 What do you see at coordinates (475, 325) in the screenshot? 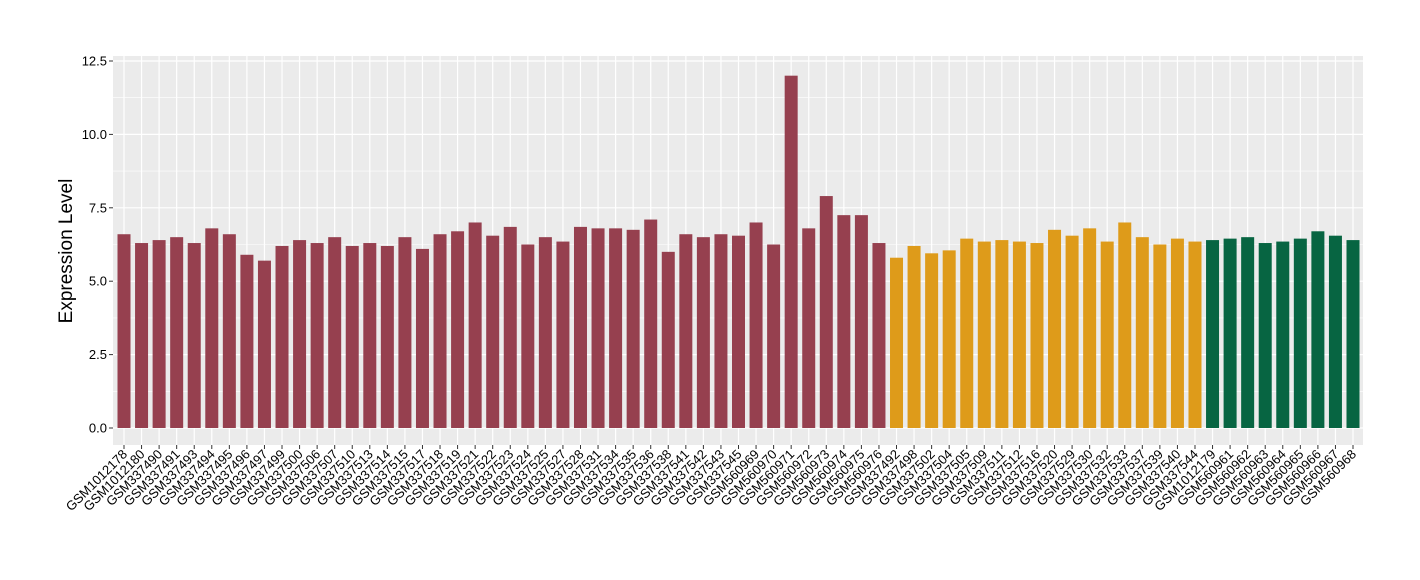
I see `bar-GSM337521` at bounding box center [475, 325].